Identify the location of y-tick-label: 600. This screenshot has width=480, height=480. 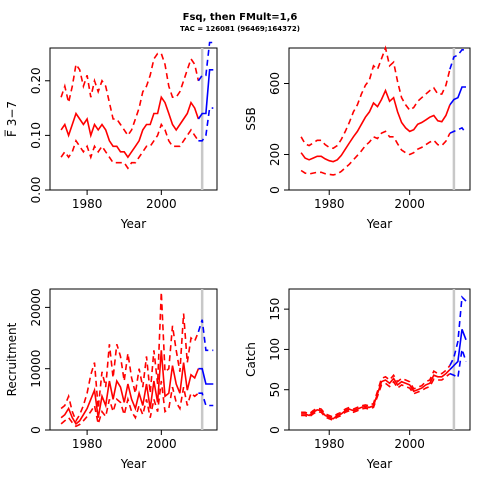
(275, 83).